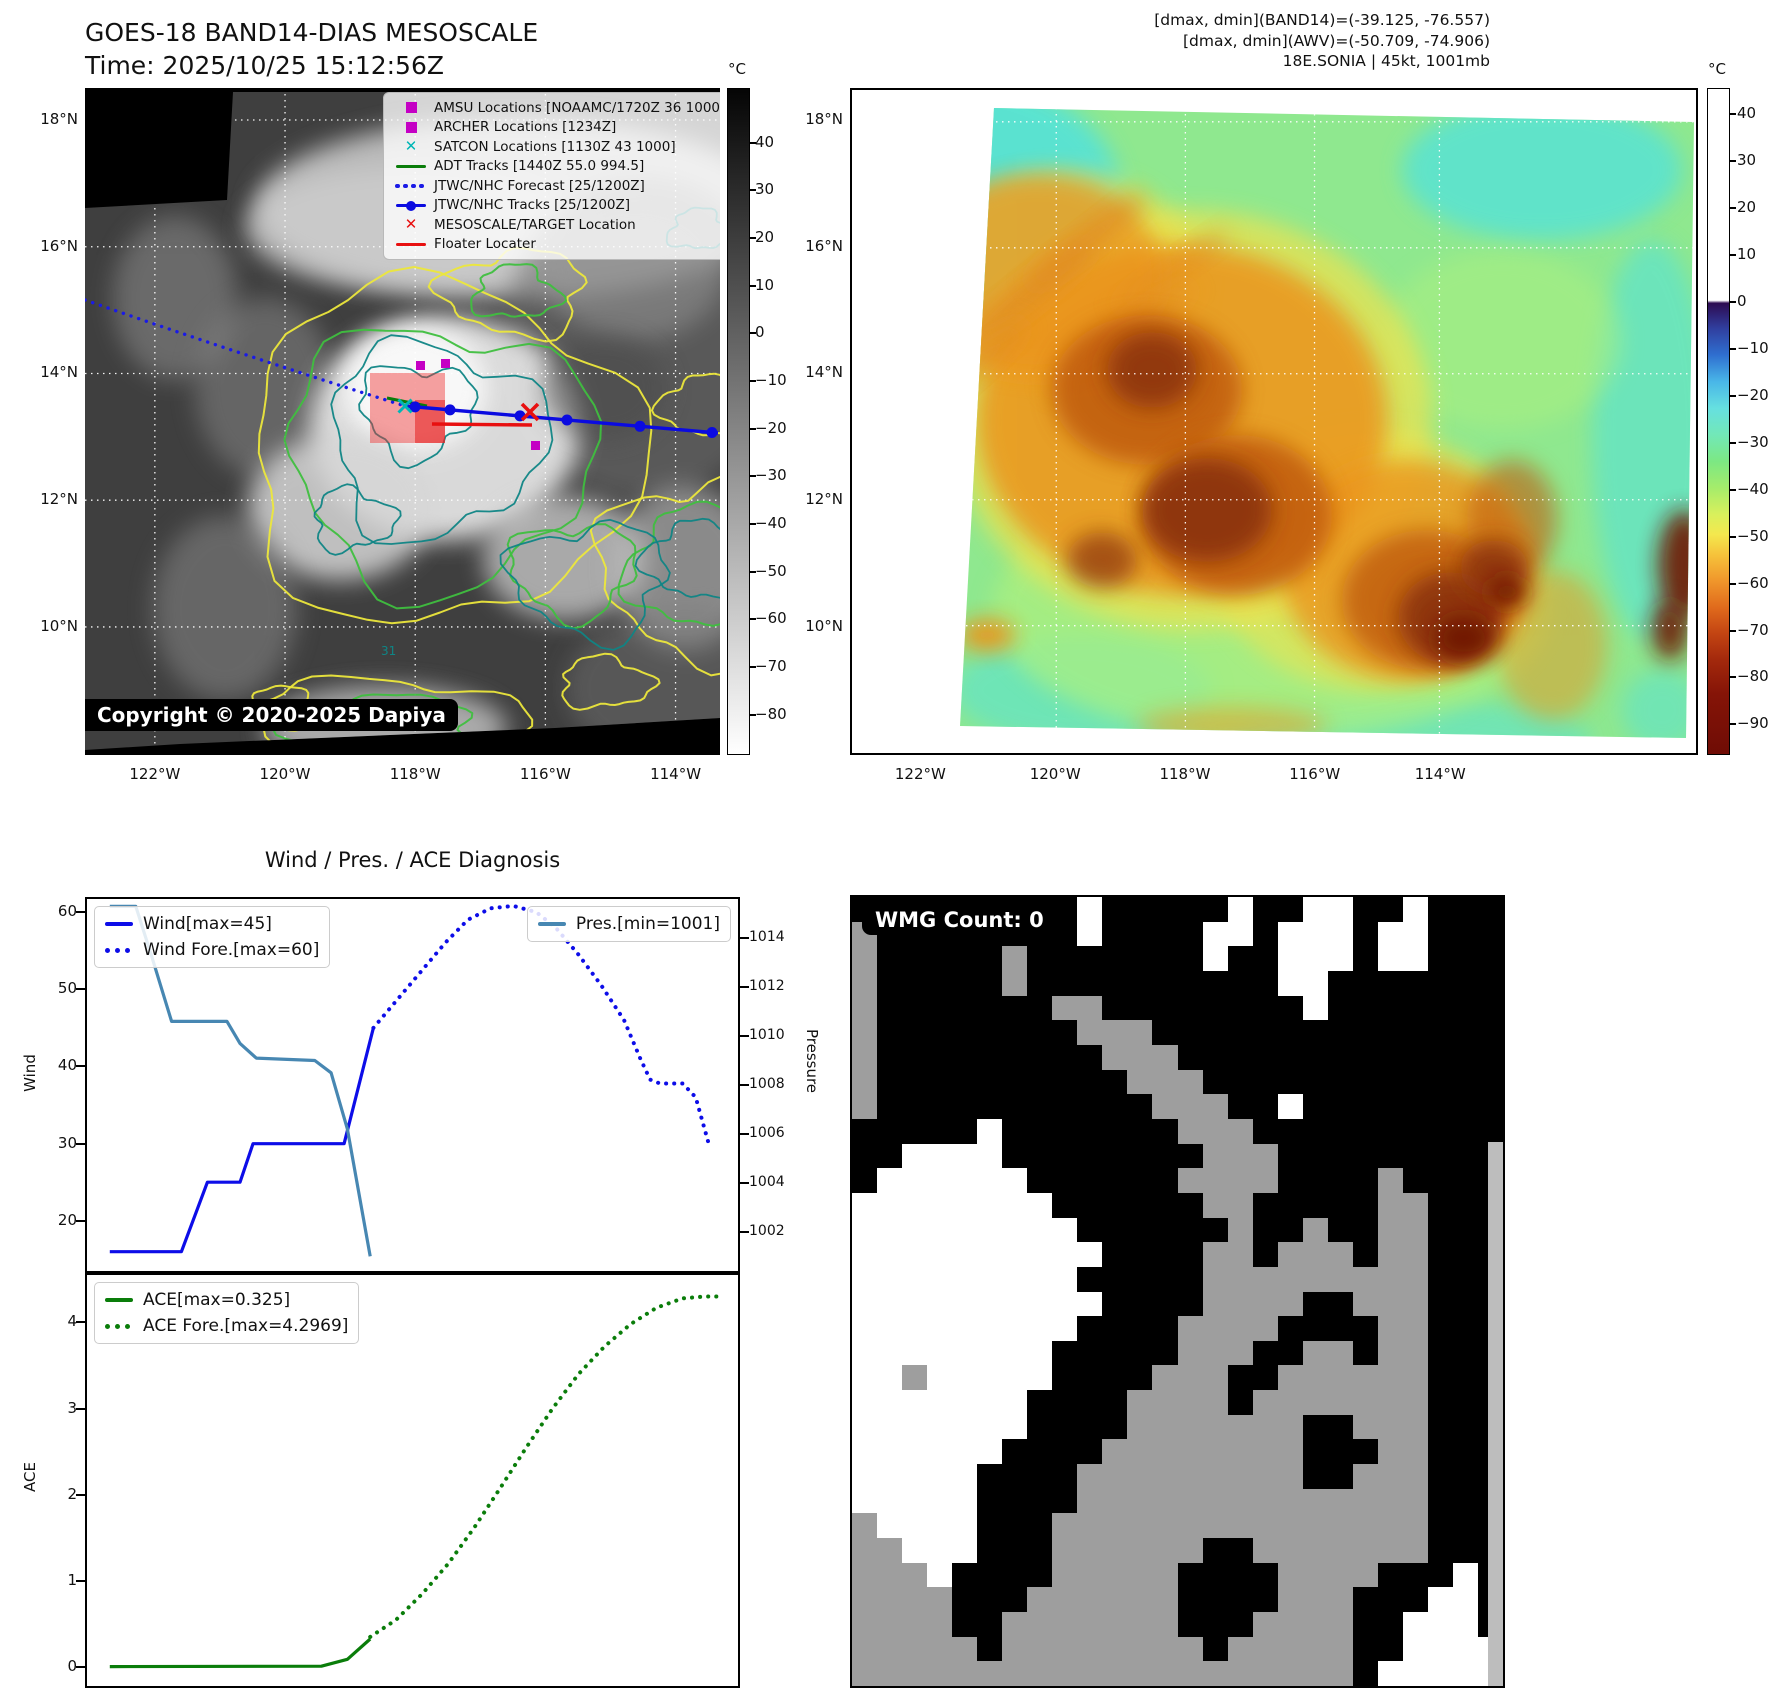 This screenshot has height=1690, width=1788. What do you see at coordinates (676, 774) in the screenshot?
I see `lon-tick-label: 114°W` at bounding box center [676, 774].